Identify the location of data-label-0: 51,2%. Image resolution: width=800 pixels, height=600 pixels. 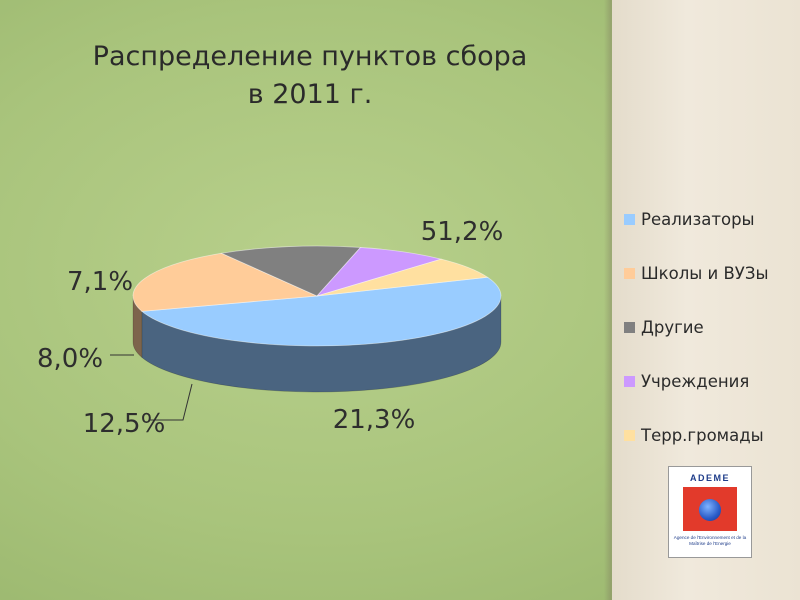
(462, 232).